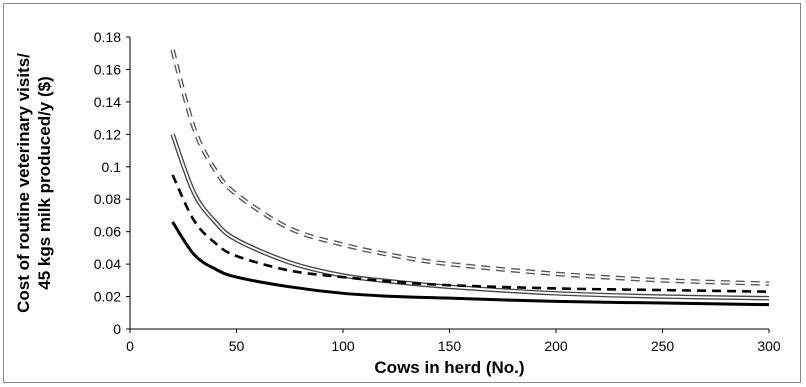  I want to click on x-tick-label: 200, so click(556, 346).